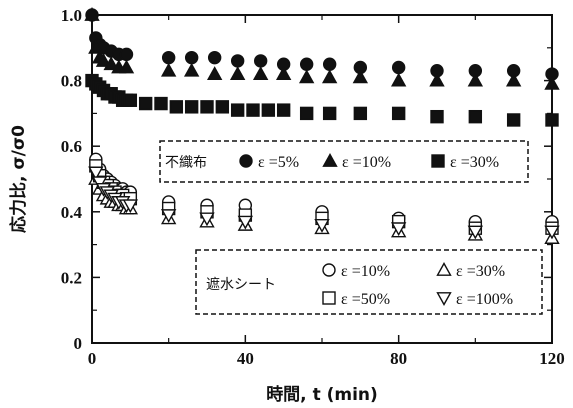  Describe the element at coordinates (322, 394) in the screenshot. I see `x-axis-title: 時間, t (min)` at that location.